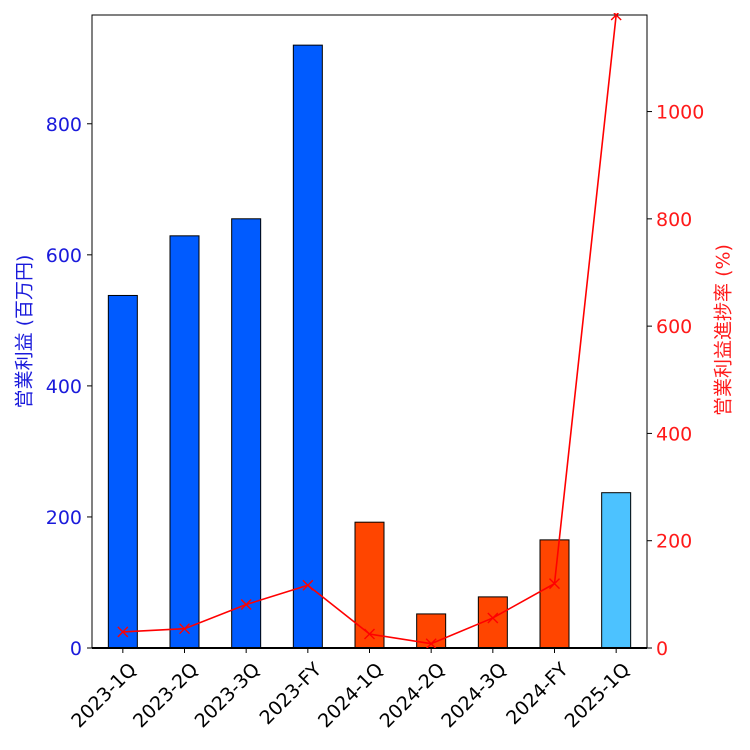 The height and width of the screenshot is (750, 750). I want to click on right-tick-label: 1000, so click(680, 113).